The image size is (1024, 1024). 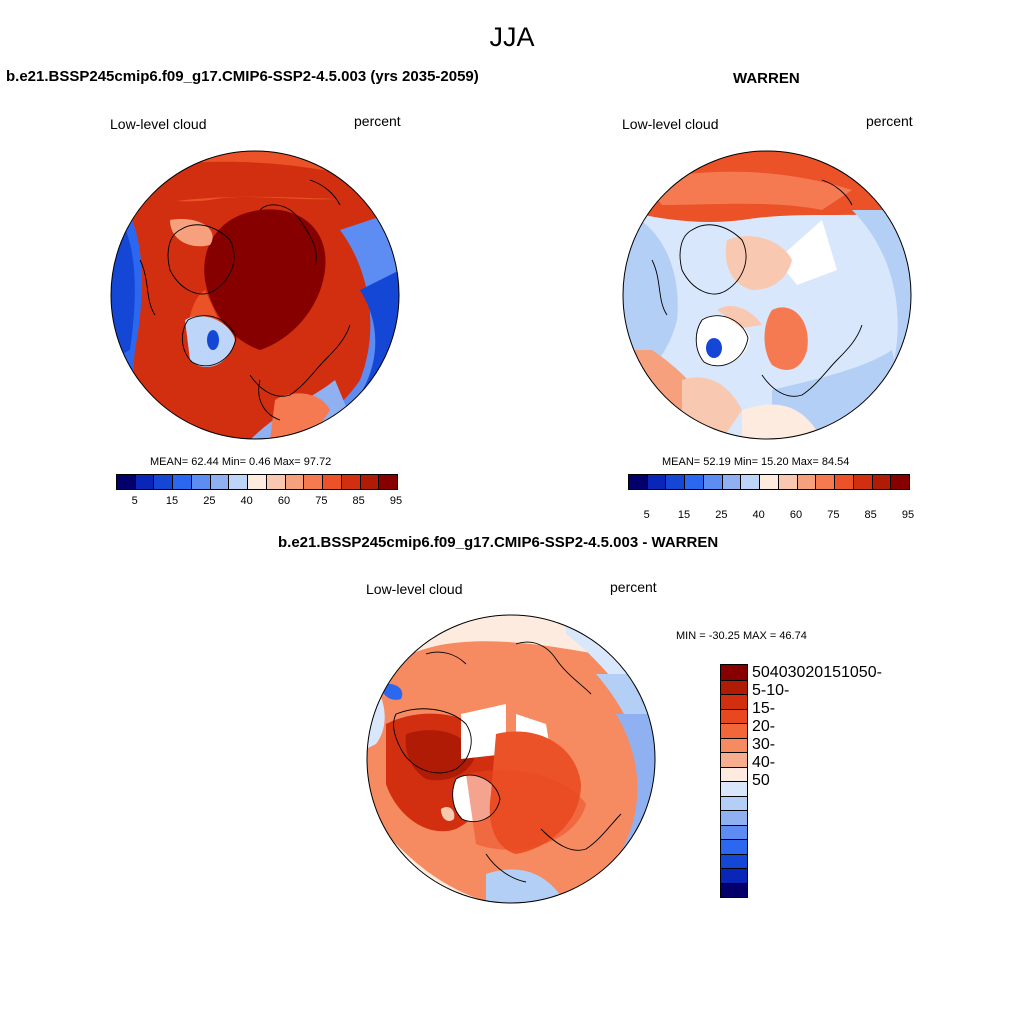 What do you see at coordinates (863, 672) in the screenshot?
I see `panel-3-colorbar-tick-label: 5` at bounding box center [863, 672].